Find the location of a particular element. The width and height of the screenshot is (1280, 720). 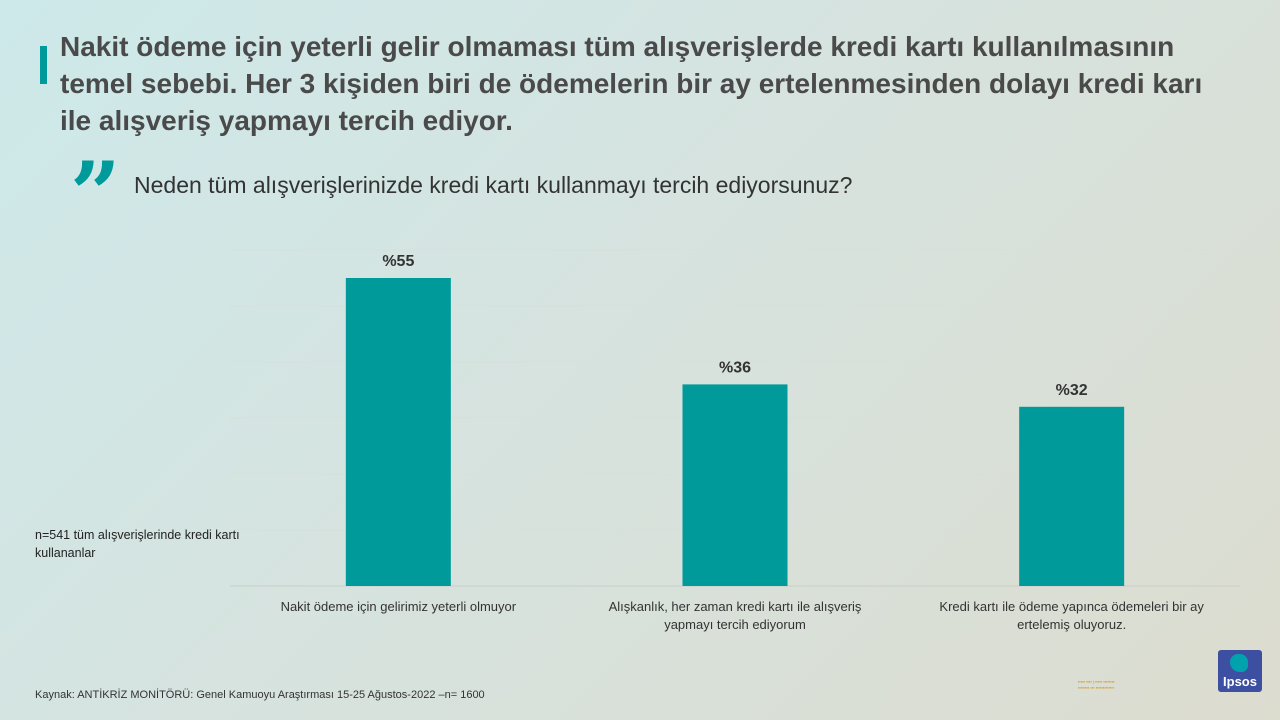

quote-icon: ” is located at coordinates (95, 194).